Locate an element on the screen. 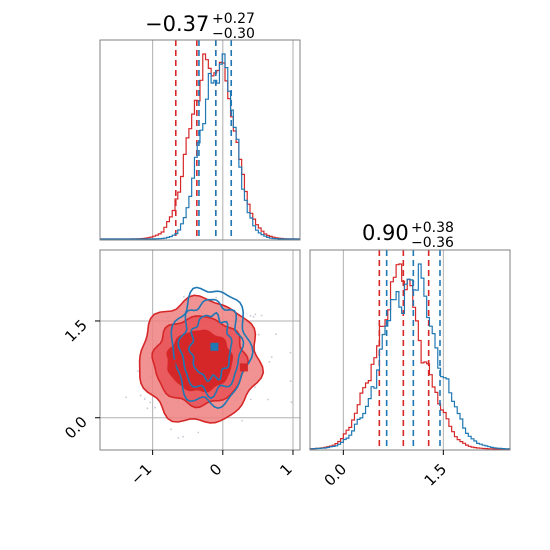 The width and height of the screenshot is (550, 550). title-2-value: 0.90 is located at coordinates (385, 233).